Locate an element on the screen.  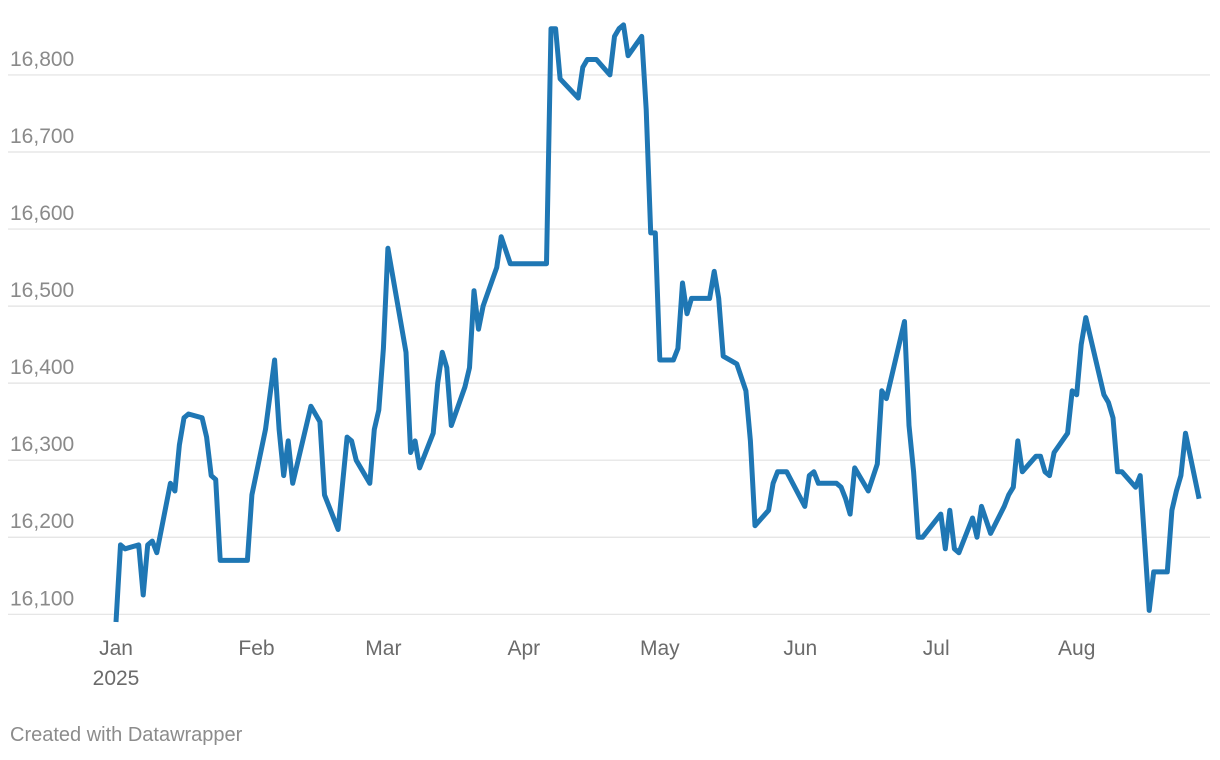
x-tick-label: Aug is located at coordinates (1076, 648).